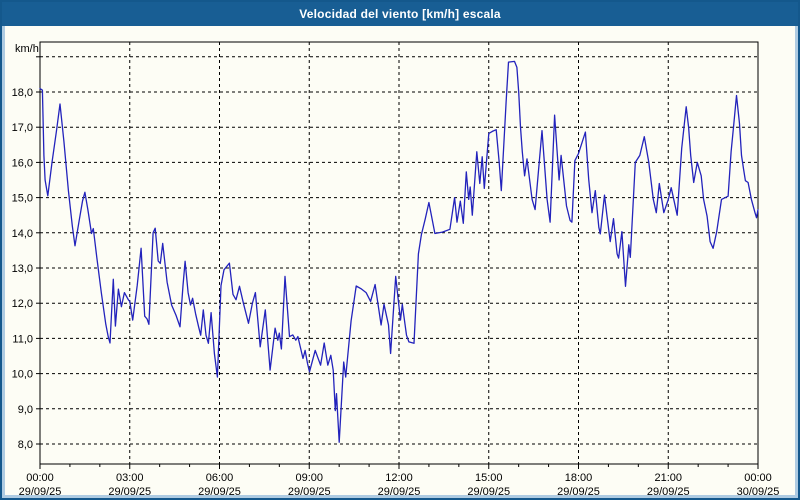  I want to click on y-tick-label: 18,0, so click(22, 93).